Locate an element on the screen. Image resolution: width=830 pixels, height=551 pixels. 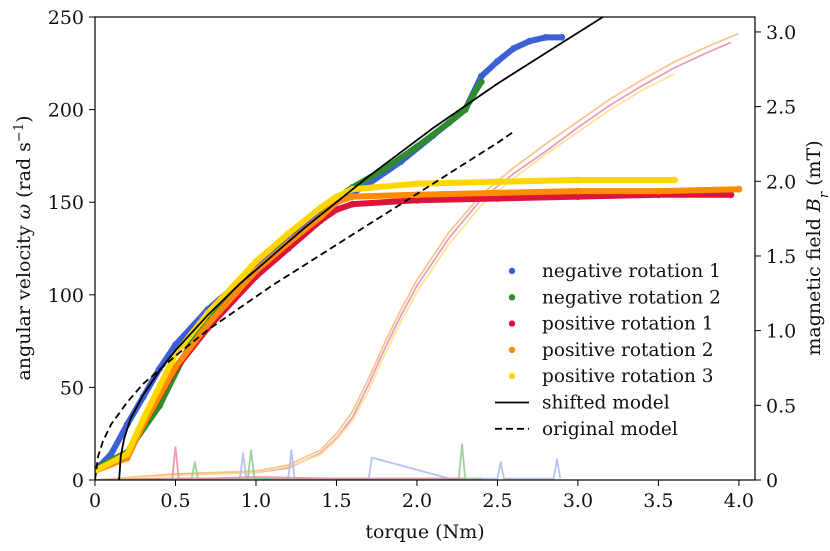
y2-tick-label: 1.0 is located at coordinates (781, 332).